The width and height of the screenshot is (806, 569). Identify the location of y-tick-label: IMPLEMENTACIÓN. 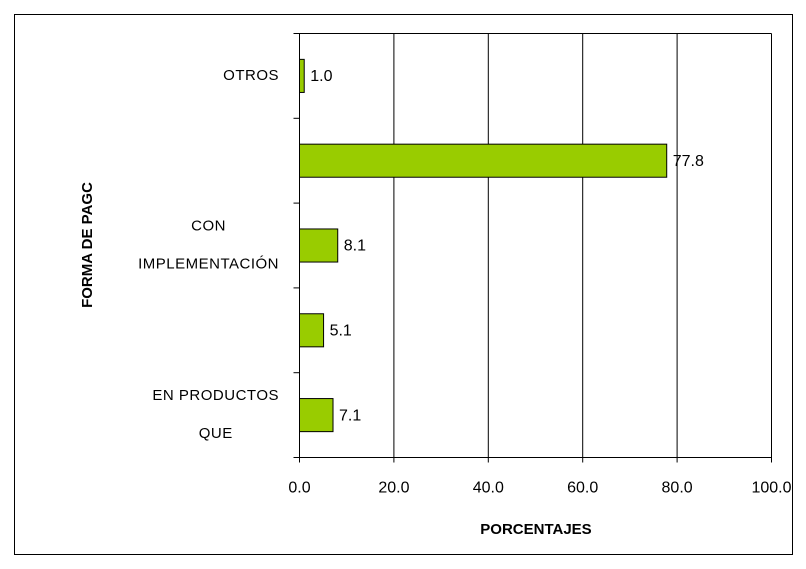
(208, 263).